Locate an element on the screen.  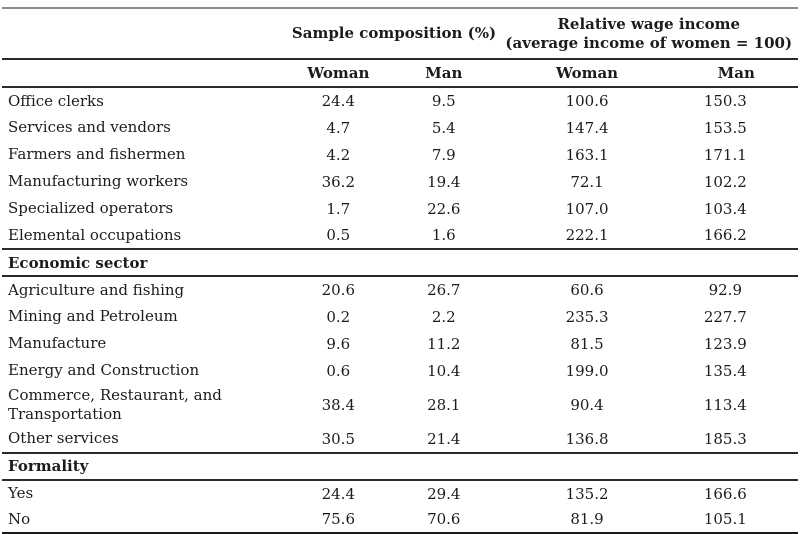
row-label: Specialized operators is located at coordinates (91, 208).